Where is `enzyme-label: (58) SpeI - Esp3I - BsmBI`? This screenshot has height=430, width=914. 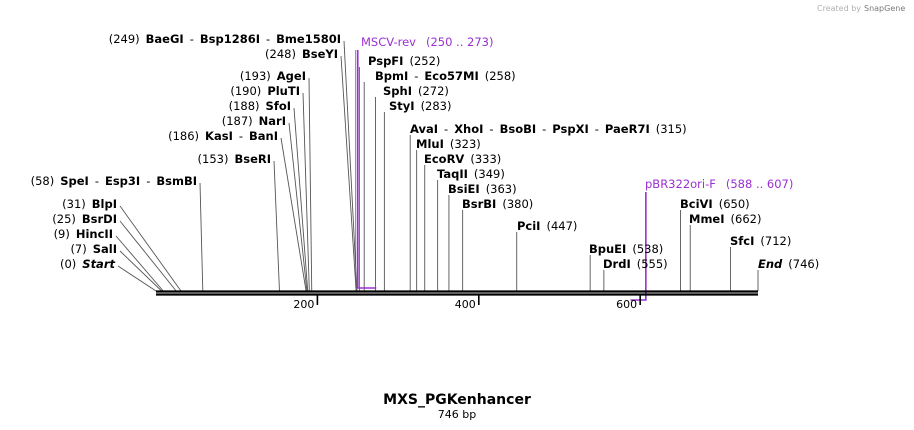 enzyme-label: (58) SpeI - Esp3I - BsmBI is located at coordinates (114, 181).